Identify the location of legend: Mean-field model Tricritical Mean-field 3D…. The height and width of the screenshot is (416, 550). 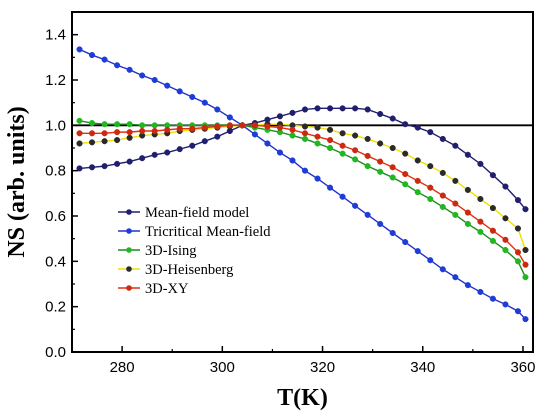
(194, 251).